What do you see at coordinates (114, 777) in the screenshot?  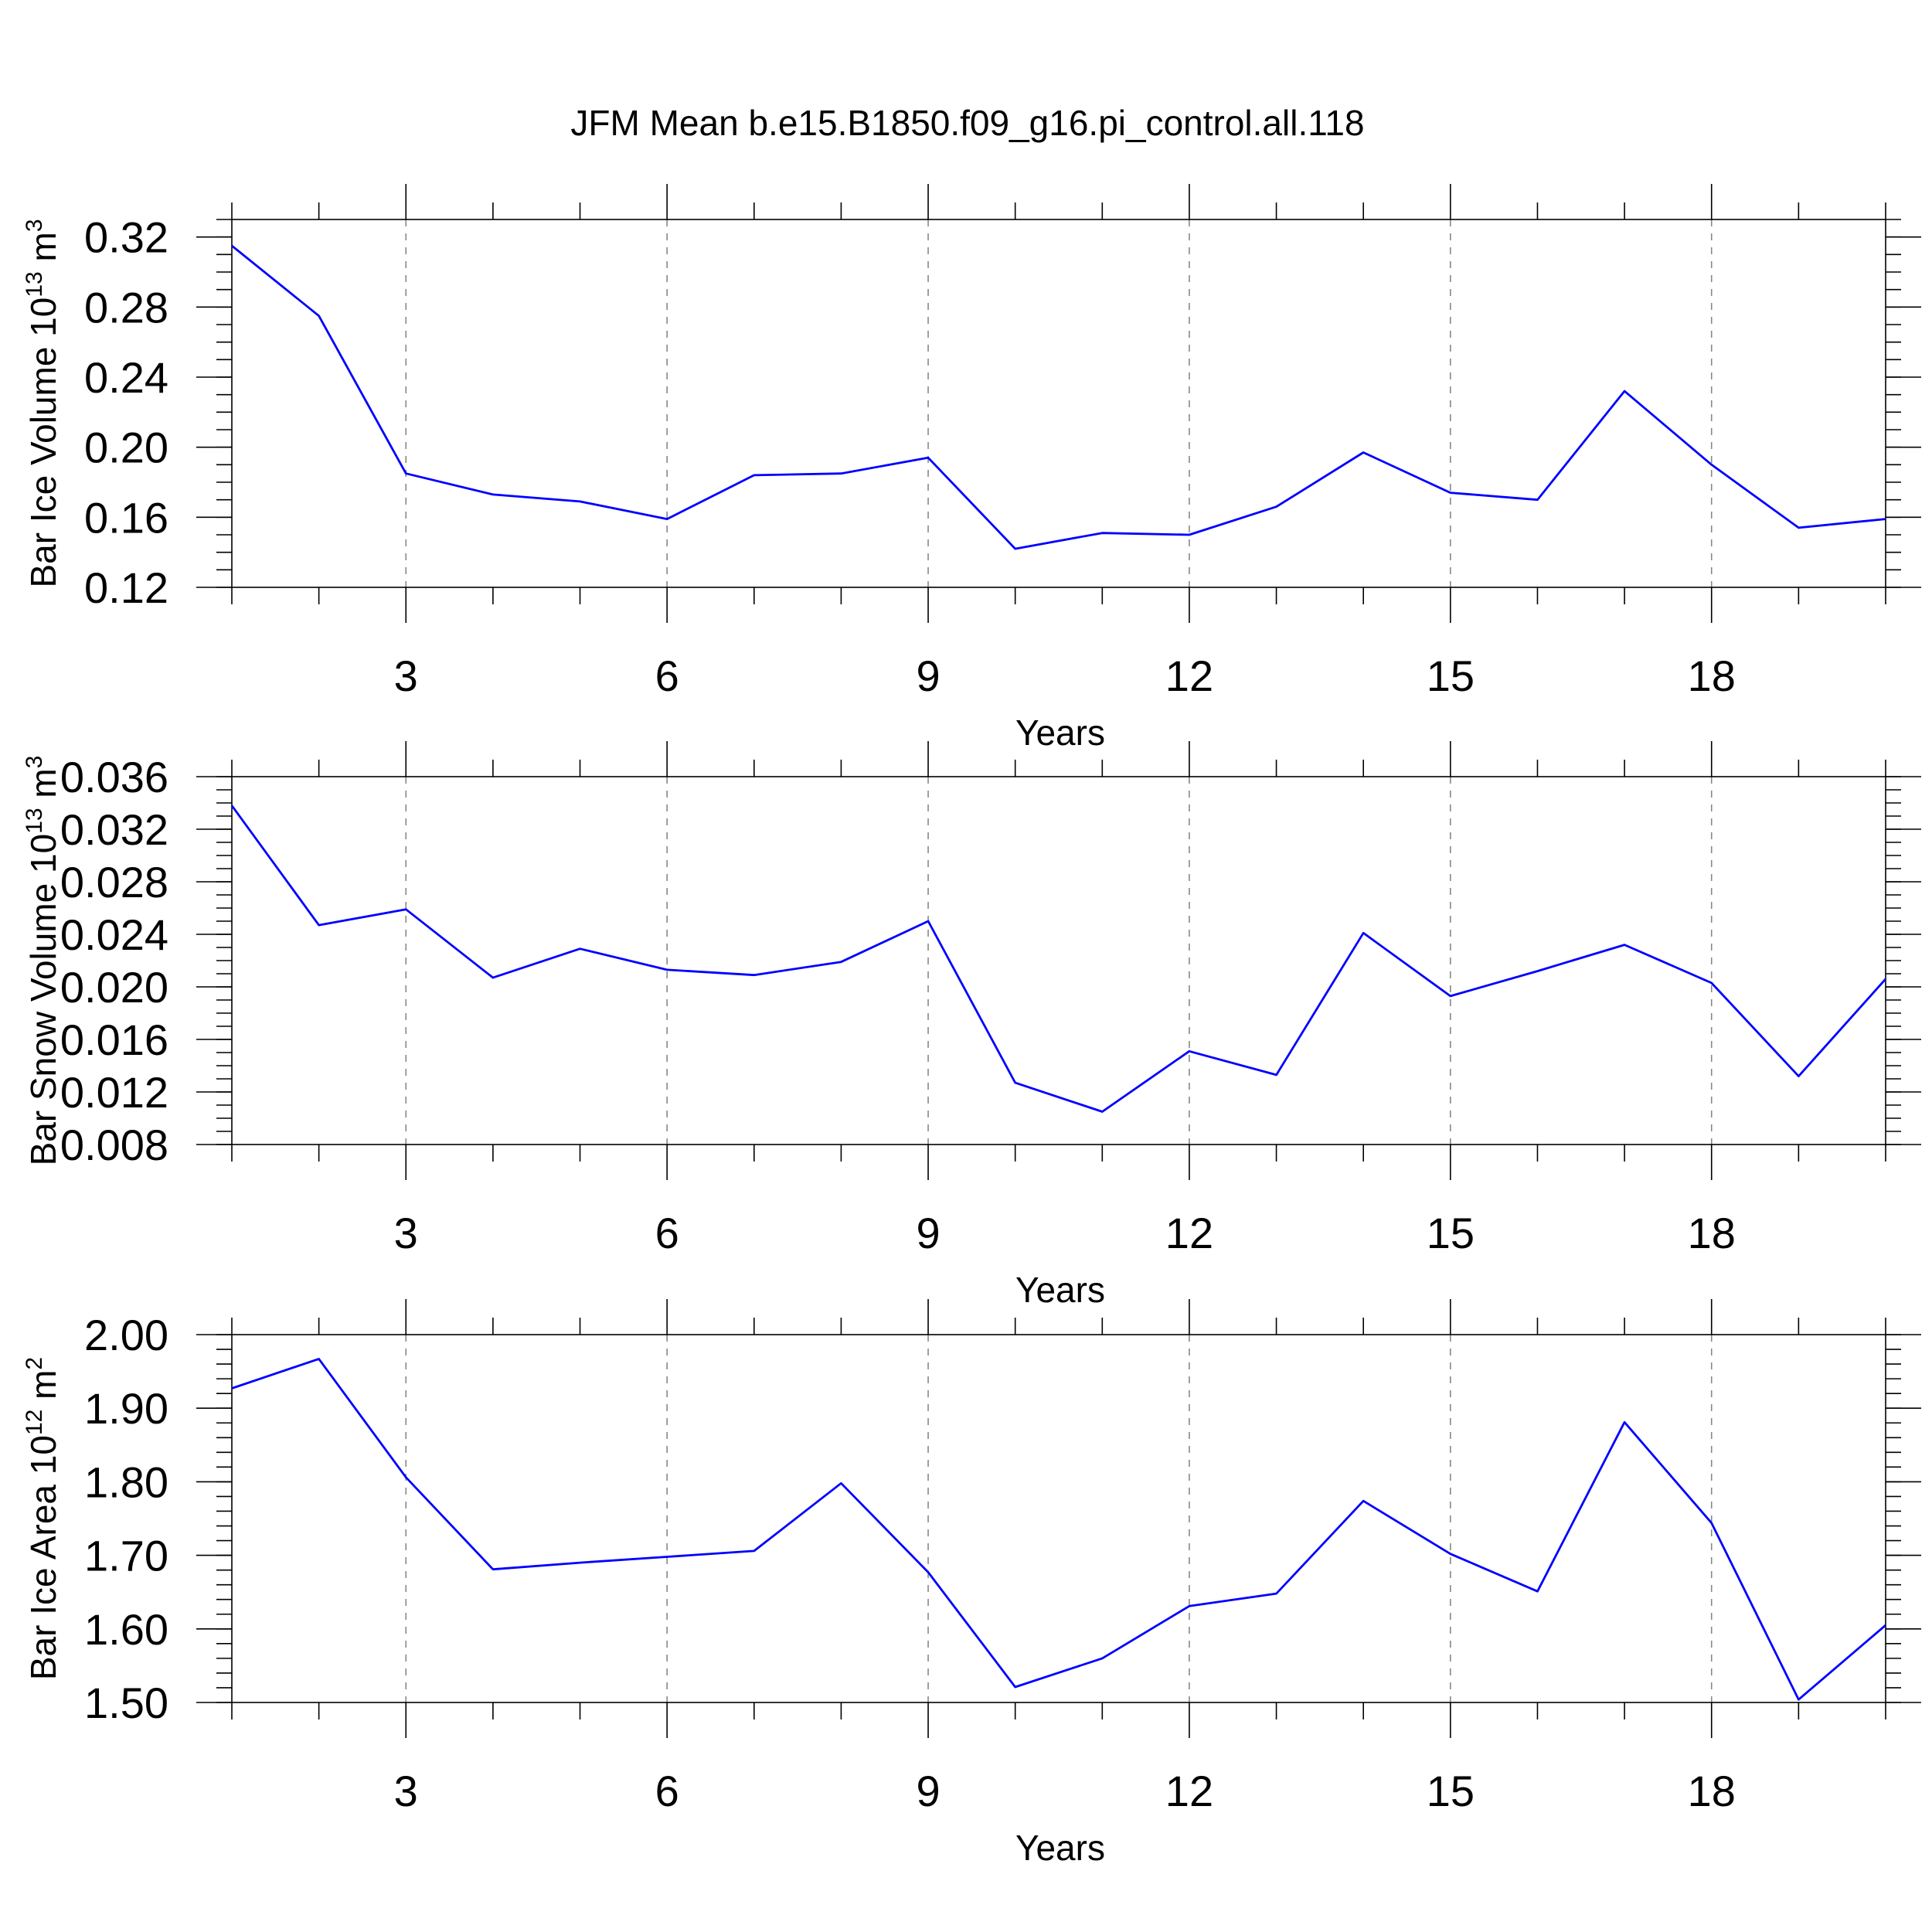 I see `y-tick-label: 0.036` at bounding box center [114, 777].